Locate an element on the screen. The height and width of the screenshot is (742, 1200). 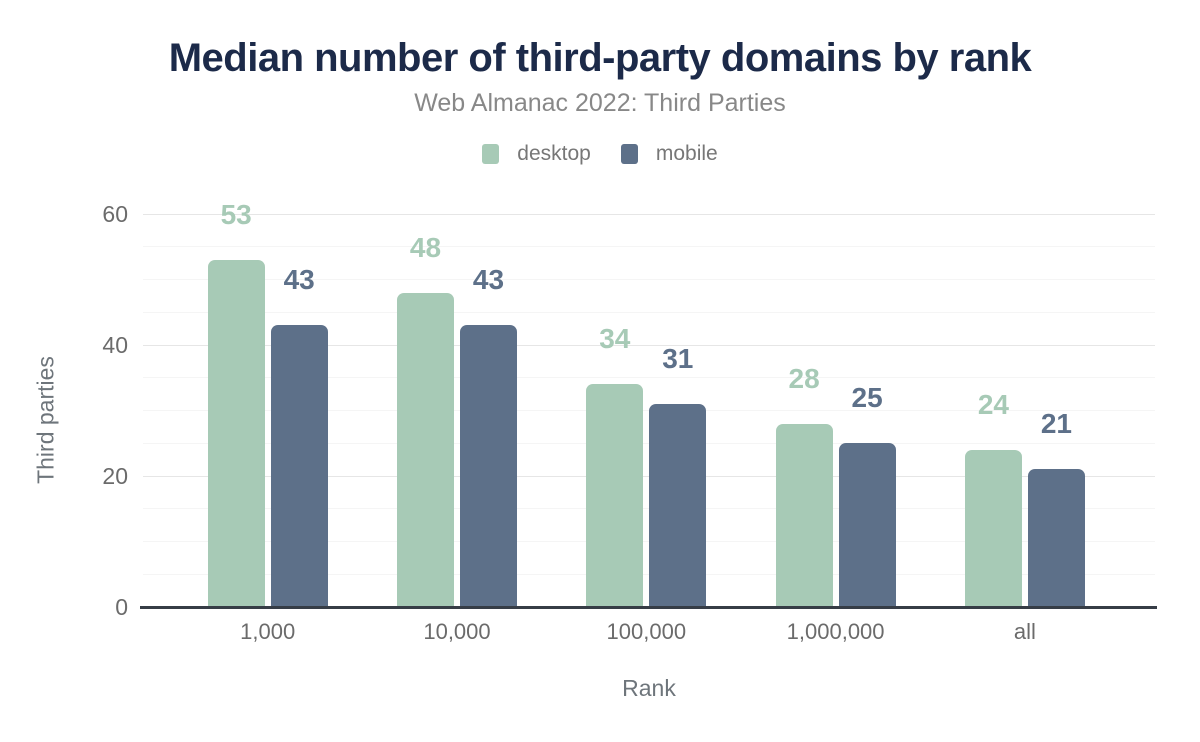
value-label-desktop-100000: 34 is located at coordinates (615, 339).